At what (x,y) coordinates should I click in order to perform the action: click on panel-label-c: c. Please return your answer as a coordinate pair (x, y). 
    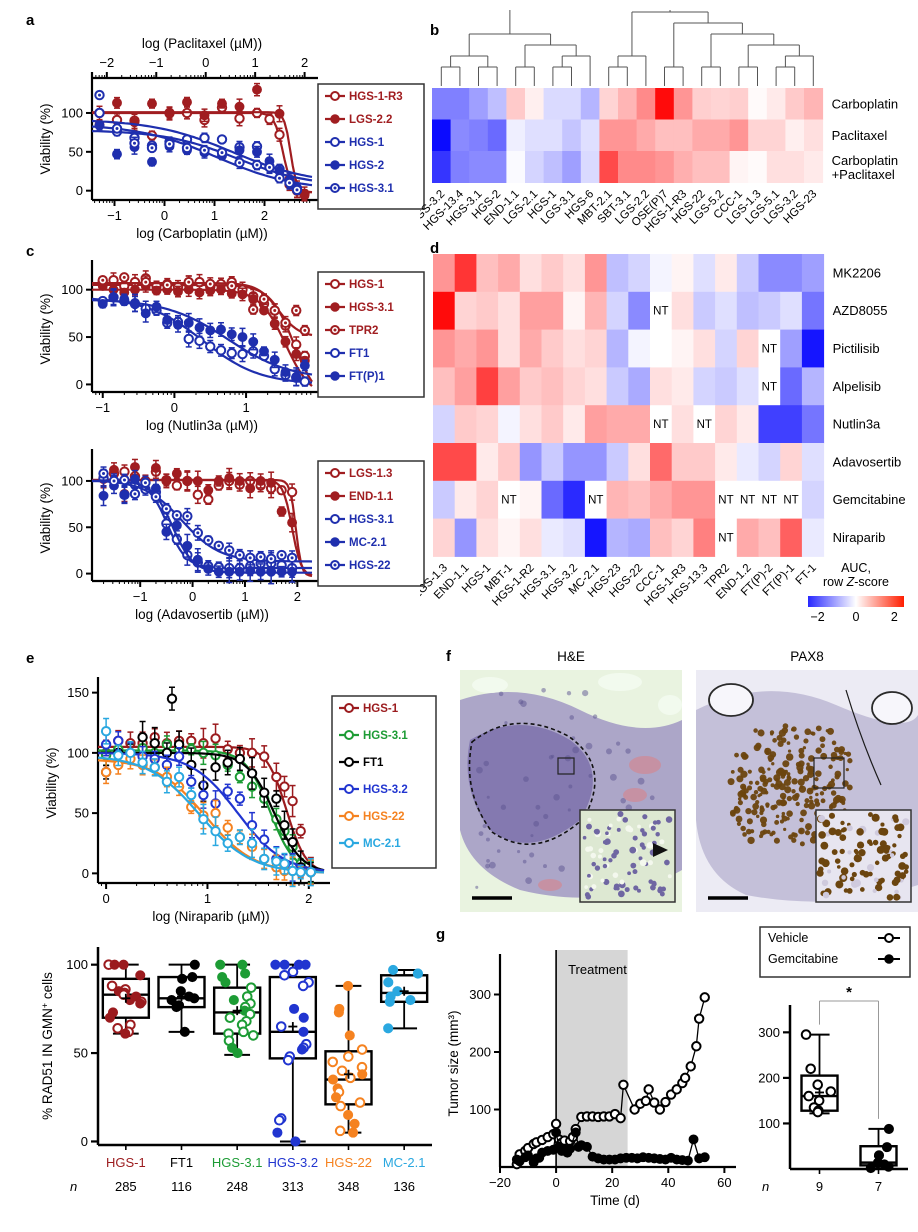
    Looking at the image, I should click on (30, 251).